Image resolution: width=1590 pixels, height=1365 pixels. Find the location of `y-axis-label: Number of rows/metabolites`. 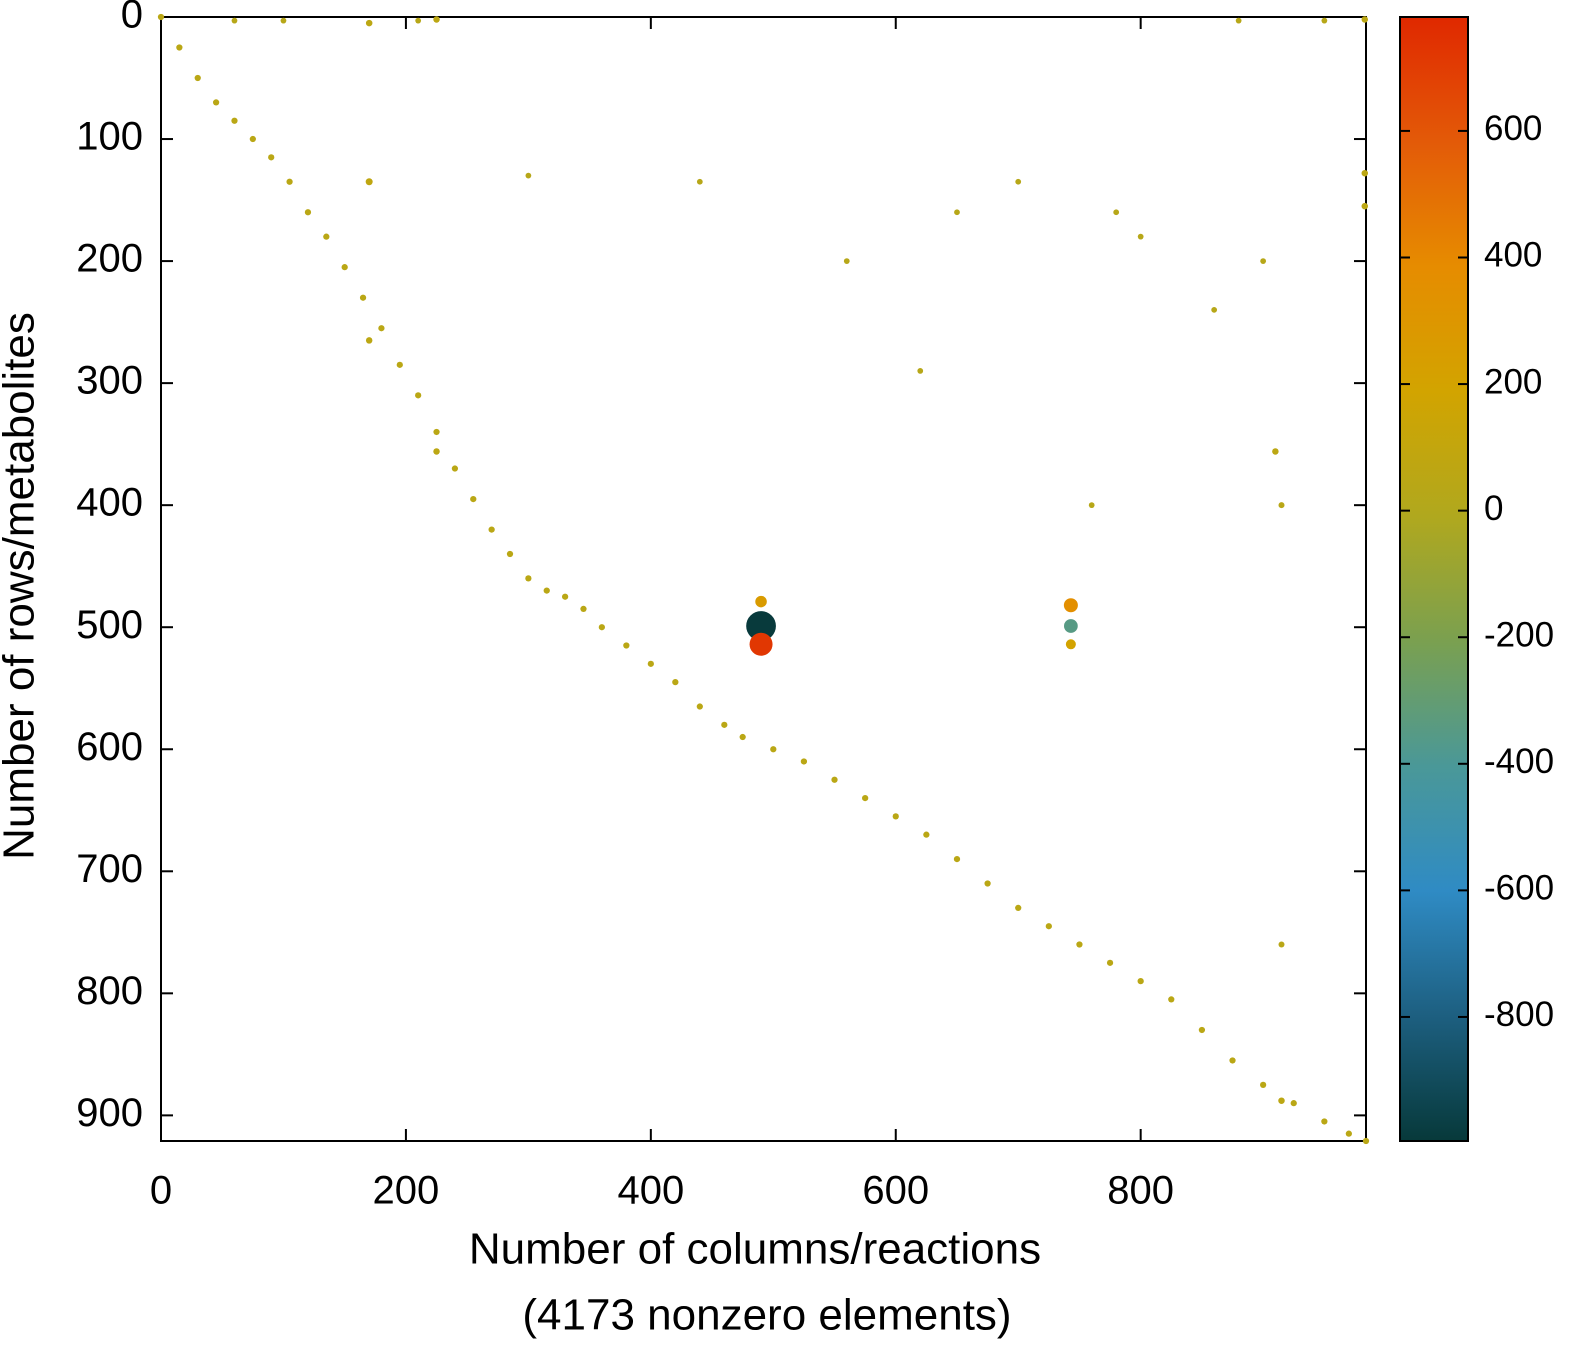

y-axis-label: Number of rows/metabolites is located at coordinates (22, 586).